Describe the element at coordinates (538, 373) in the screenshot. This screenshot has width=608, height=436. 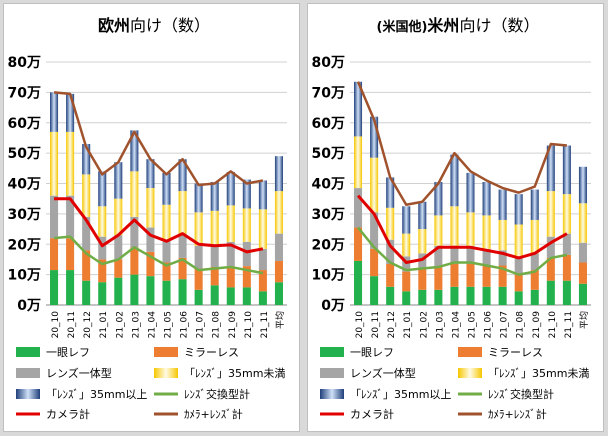
I see `legend-label: 「ﾚﾝｽﾞ」35mm未満` at that location.